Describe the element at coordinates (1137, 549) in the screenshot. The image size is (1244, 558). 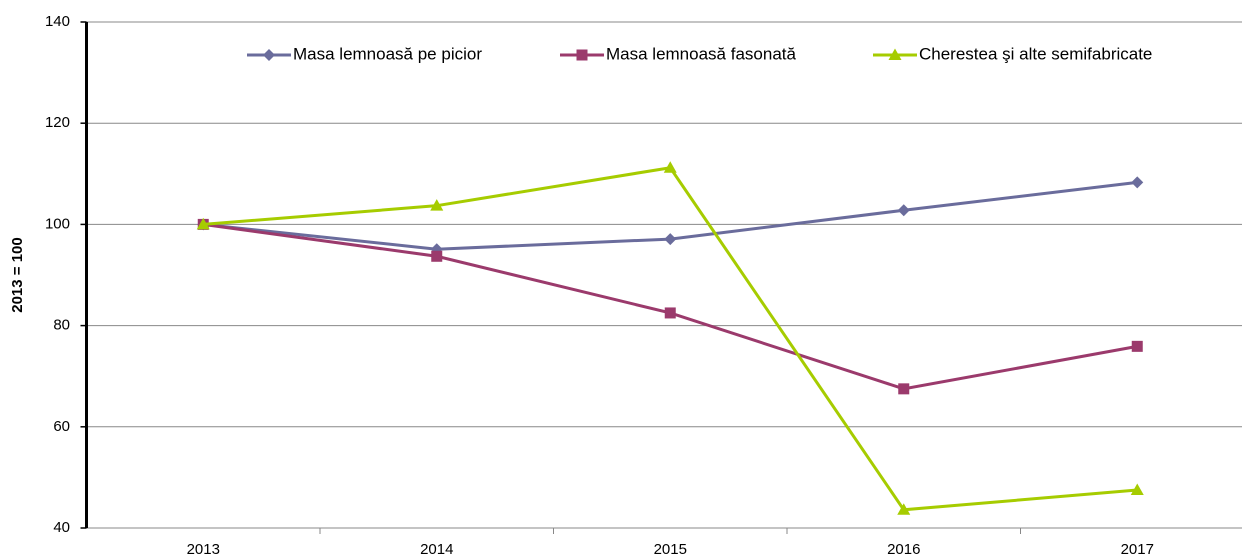
I see `x-tick-label: 2017` at that location.